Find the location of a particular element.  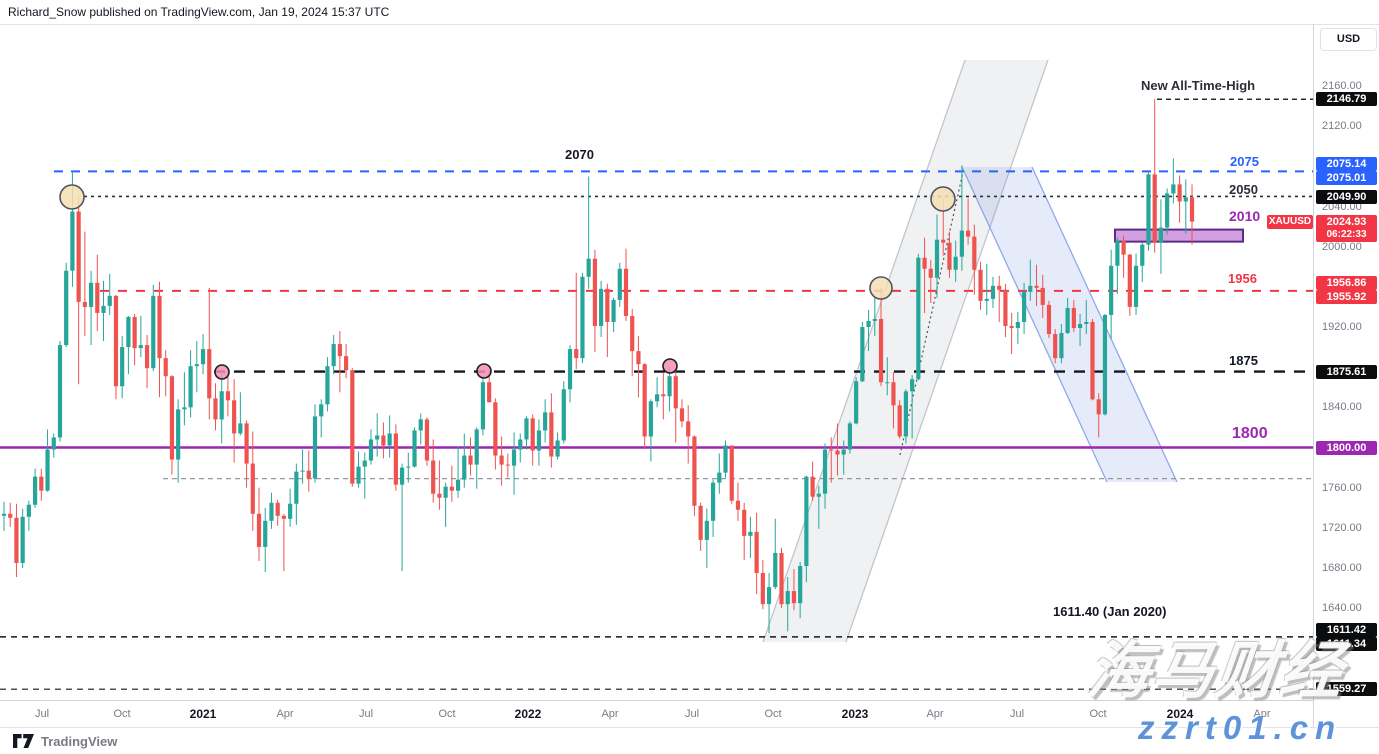

price-level-badge: 1611.34 is located at coordinates (1346, 643).